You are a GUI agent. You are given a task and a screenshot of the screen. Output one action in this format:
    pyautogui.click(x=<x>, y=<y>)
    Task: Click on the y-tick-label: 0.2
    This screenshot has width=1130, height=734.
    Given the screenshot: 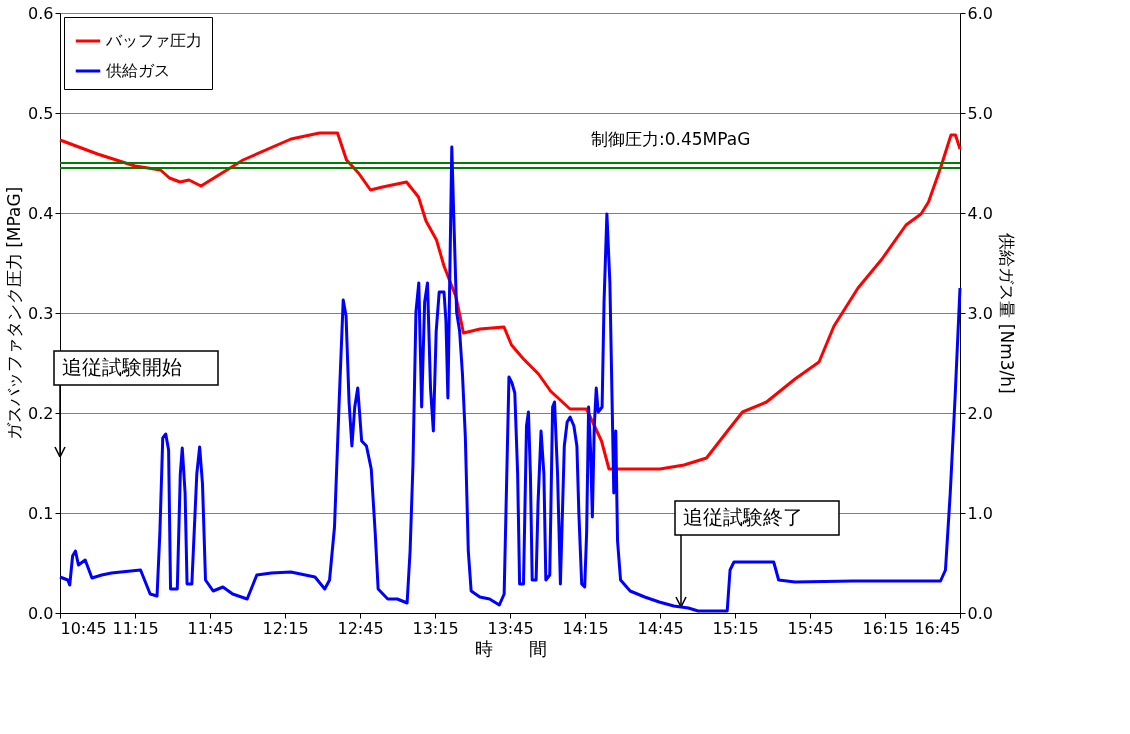 What is the action you would take?
    pyautogui.click(x=41, y=413)
    